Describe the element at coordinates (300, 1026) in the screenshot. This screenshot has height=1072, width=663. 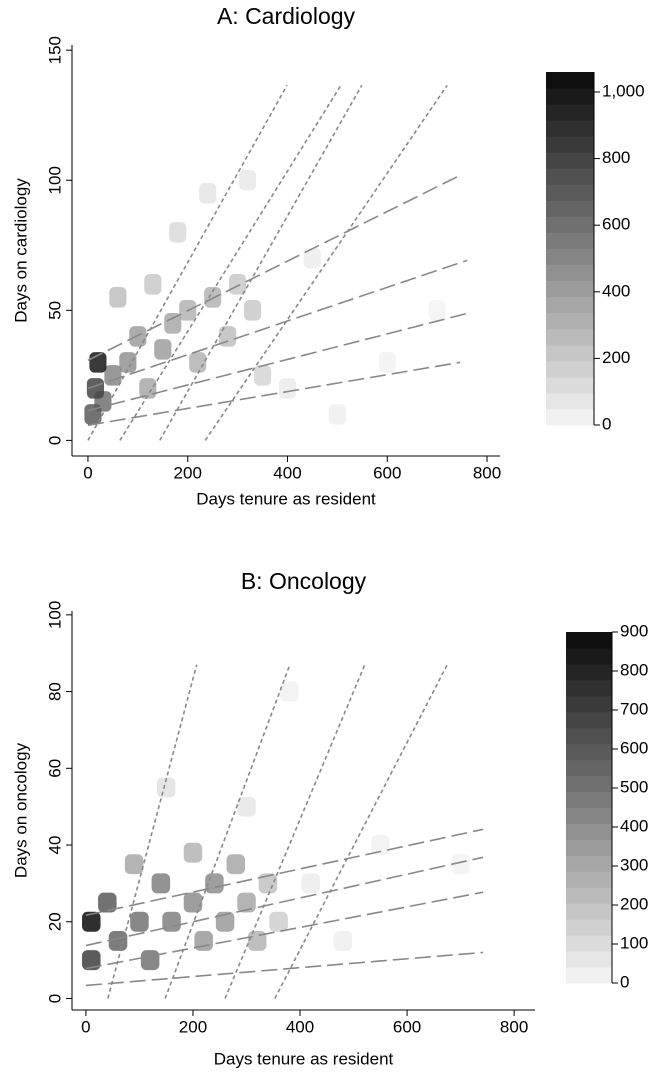
I see `x-tick-label: 400` at that location.